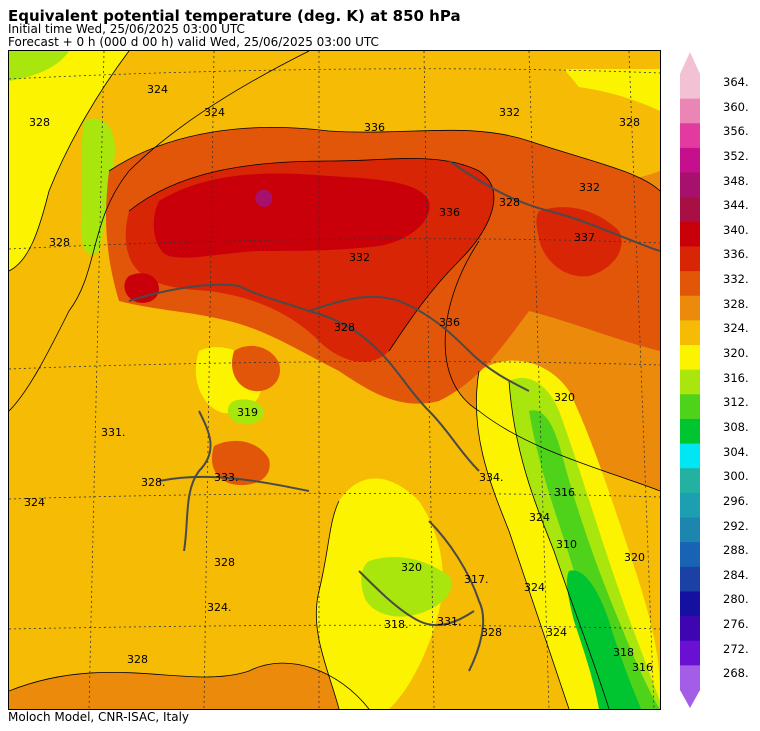 Image resolution: width=760 pixels, height=731 pixels. What do you see at coordinates (736, 426) in the screenshot?
I see `colorbar-tick-label: 308.` at bounding box center [736, 426].